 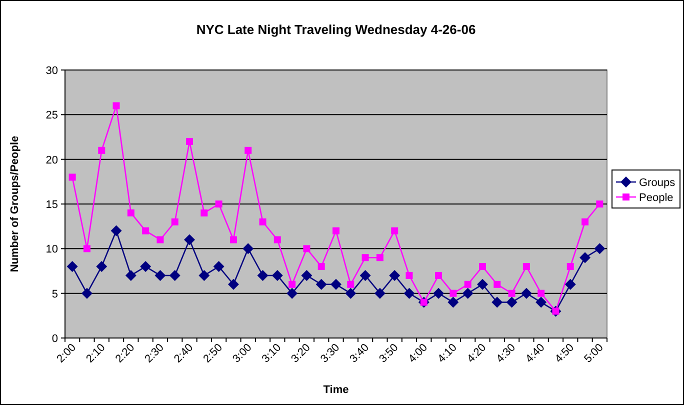 I want to click on y-tick-label: 30, so click(x=52, y=71).